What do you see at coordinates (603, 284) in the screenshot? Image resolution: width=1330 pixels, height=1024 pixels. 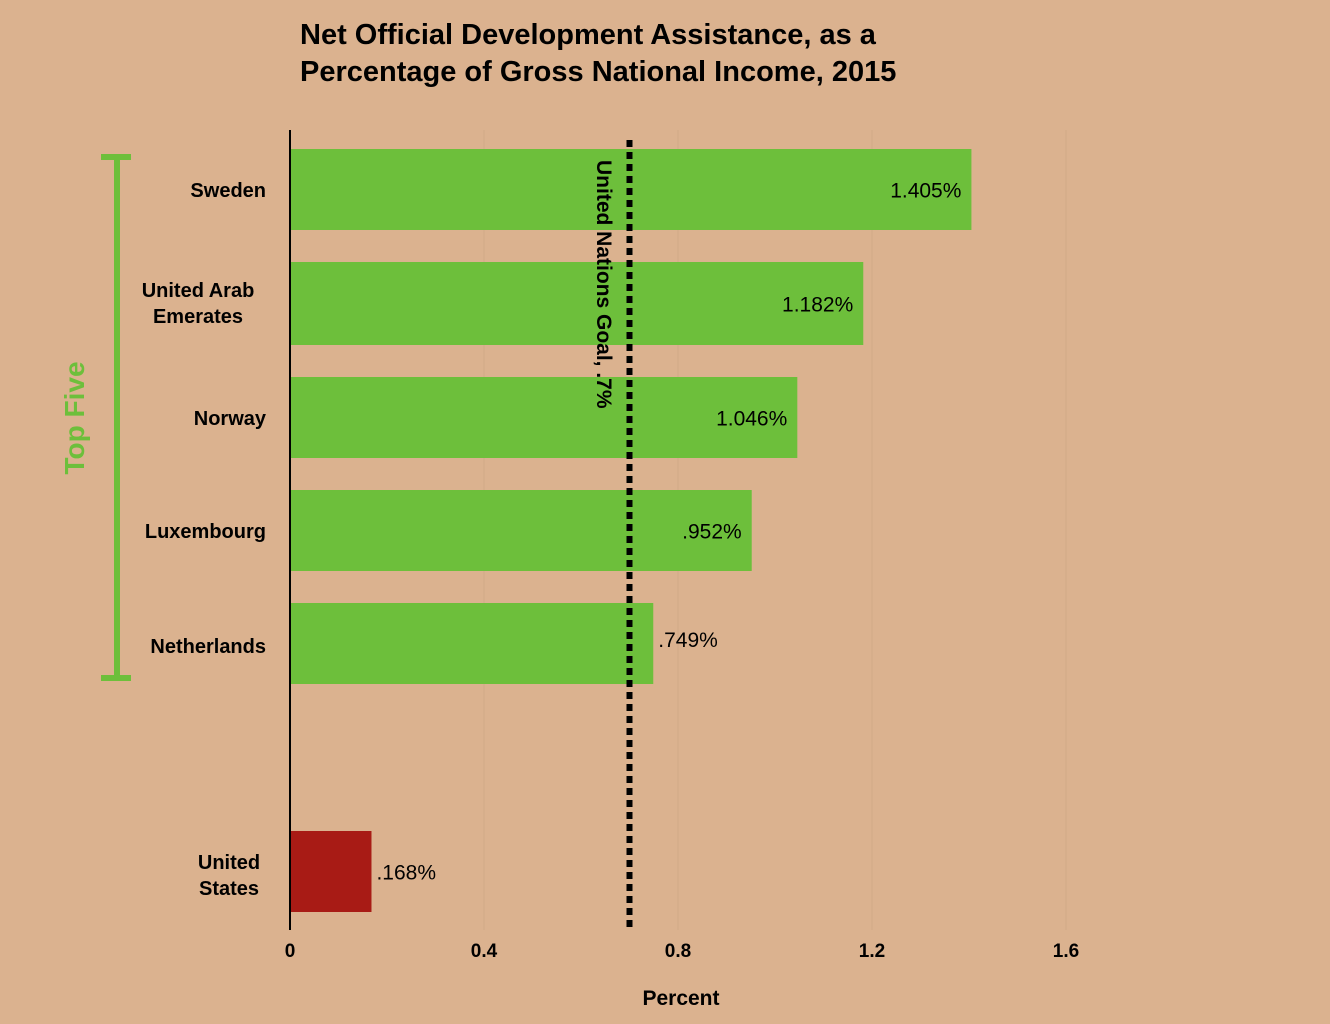 I see `reference-line-label: United Nations Goal, .7%` at bounding box center [603, 284].